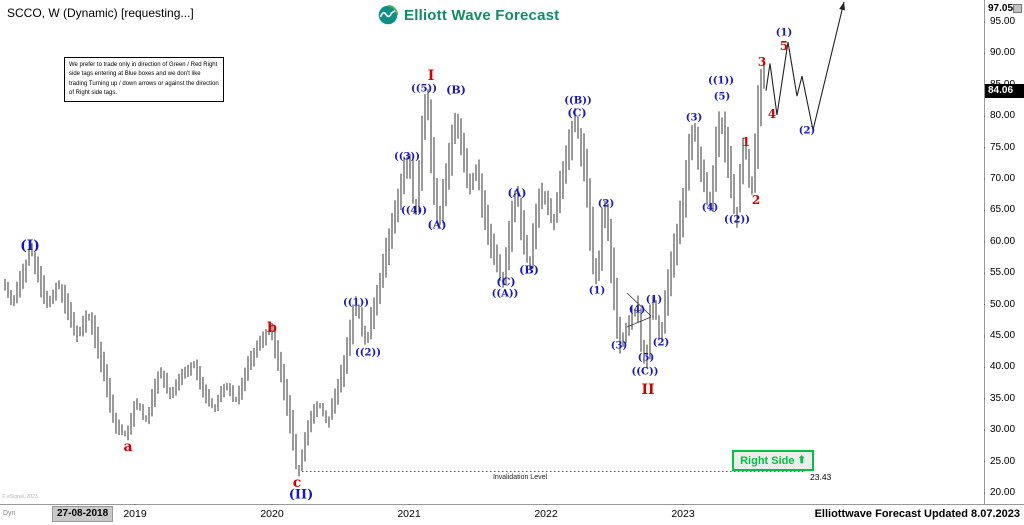 This screenshot has width=1024, height=525. I want to click on update-note: Elliottwave Forecast Updated 8.07.2023, so click(917, 514).